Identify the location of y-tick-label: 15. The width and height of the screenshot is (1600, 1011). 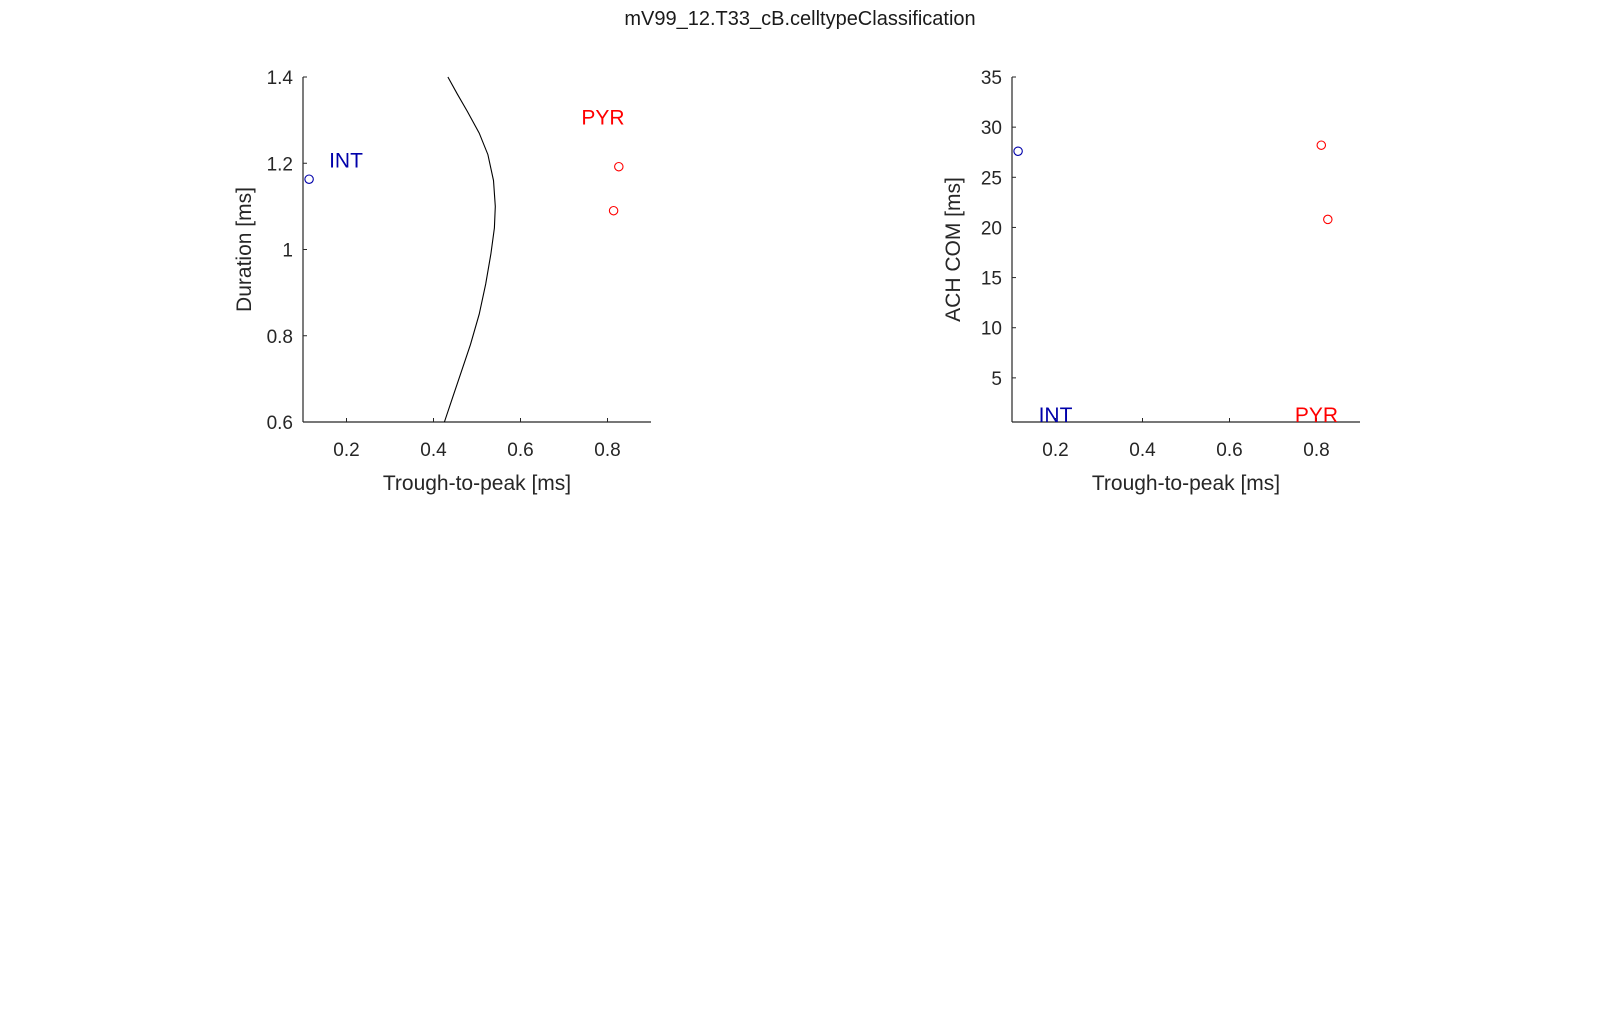
(991, 279).